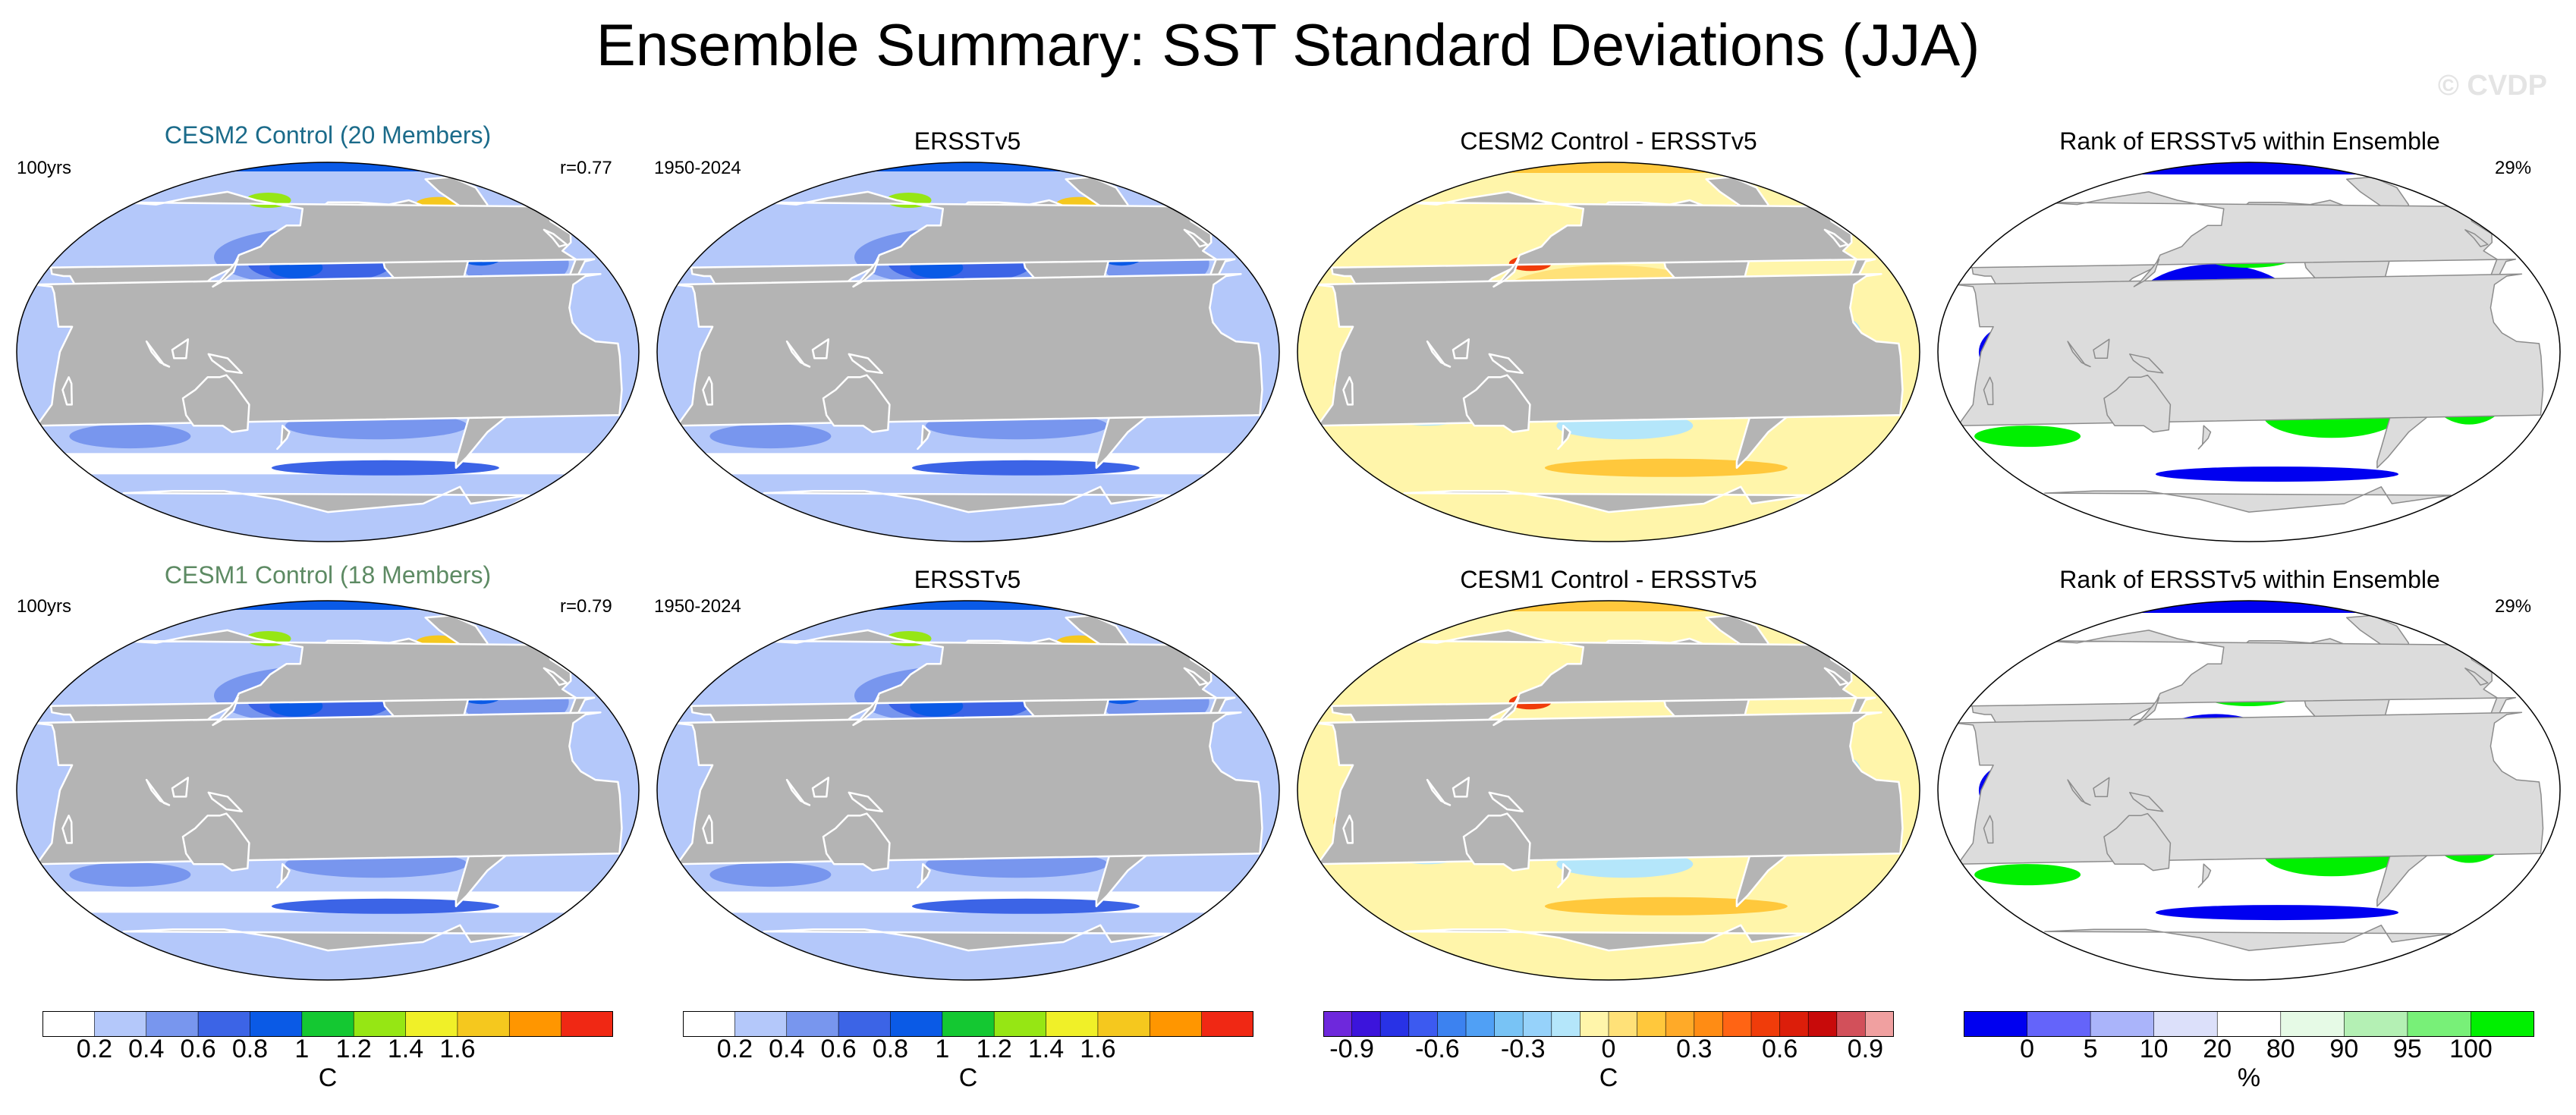 This screenshot has width=2576, height=1115. What do you see at coordinates (1608, 141) in the screenshot?
I see `panel-title-diff-row1: CESM2 Control - ERSSTv5` at bounding box center [1608, 141].